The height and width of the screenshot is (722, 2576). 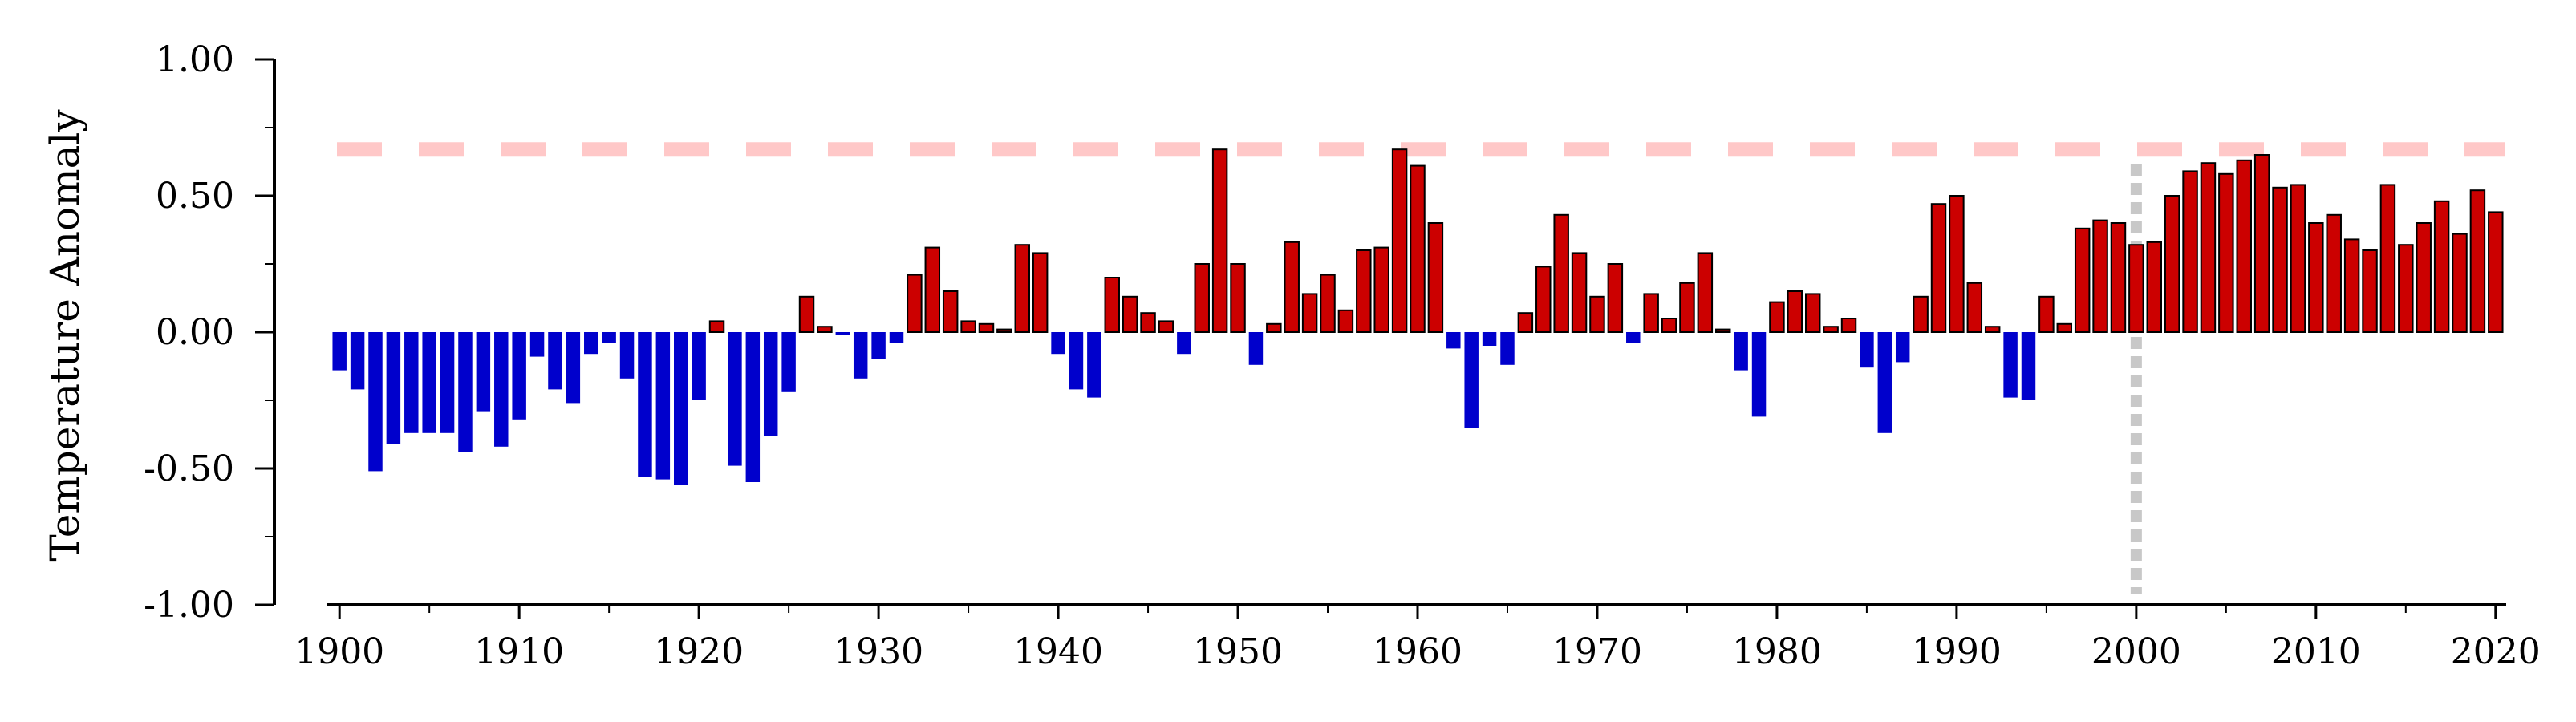 I want to click on bar-1958, so click(x=1381, y=290).